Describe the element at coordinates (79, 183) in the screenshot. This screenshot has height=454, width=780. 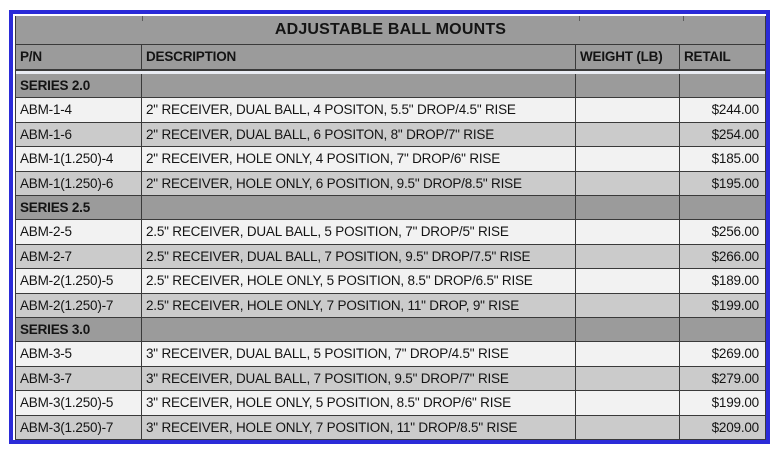
I see `pn-cell: ABM-1(1.250)-6` at that location.